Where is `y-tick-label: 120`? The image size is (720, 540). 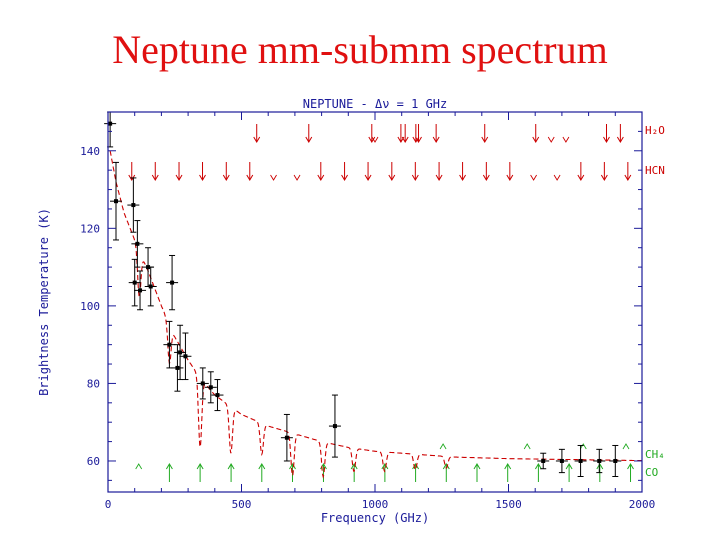
y-tick-label: 120 is located at coordinates (90, 228).